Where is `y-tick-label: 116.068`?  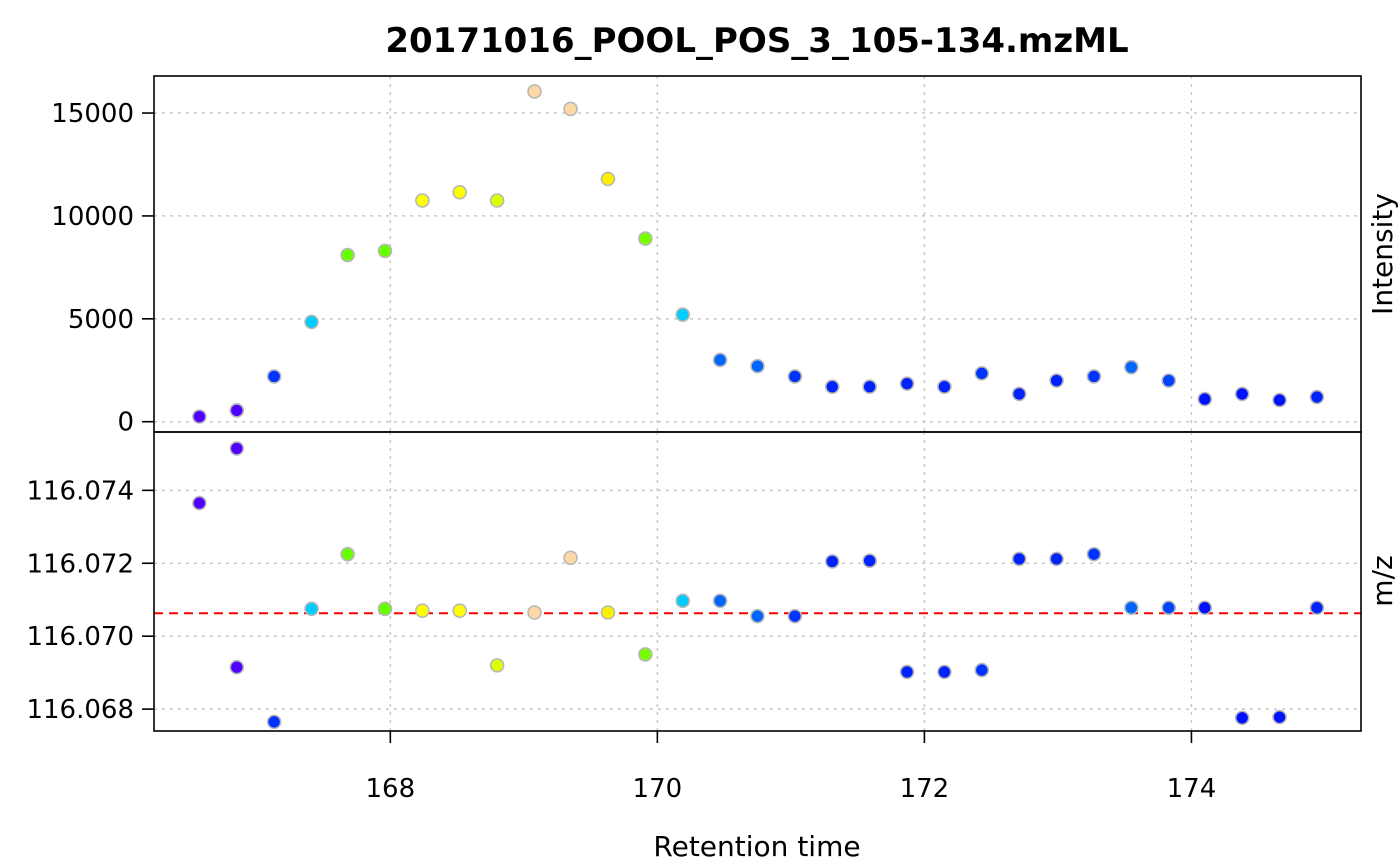 y-tick-label: 116.068 is located at coordinates (80, 710).